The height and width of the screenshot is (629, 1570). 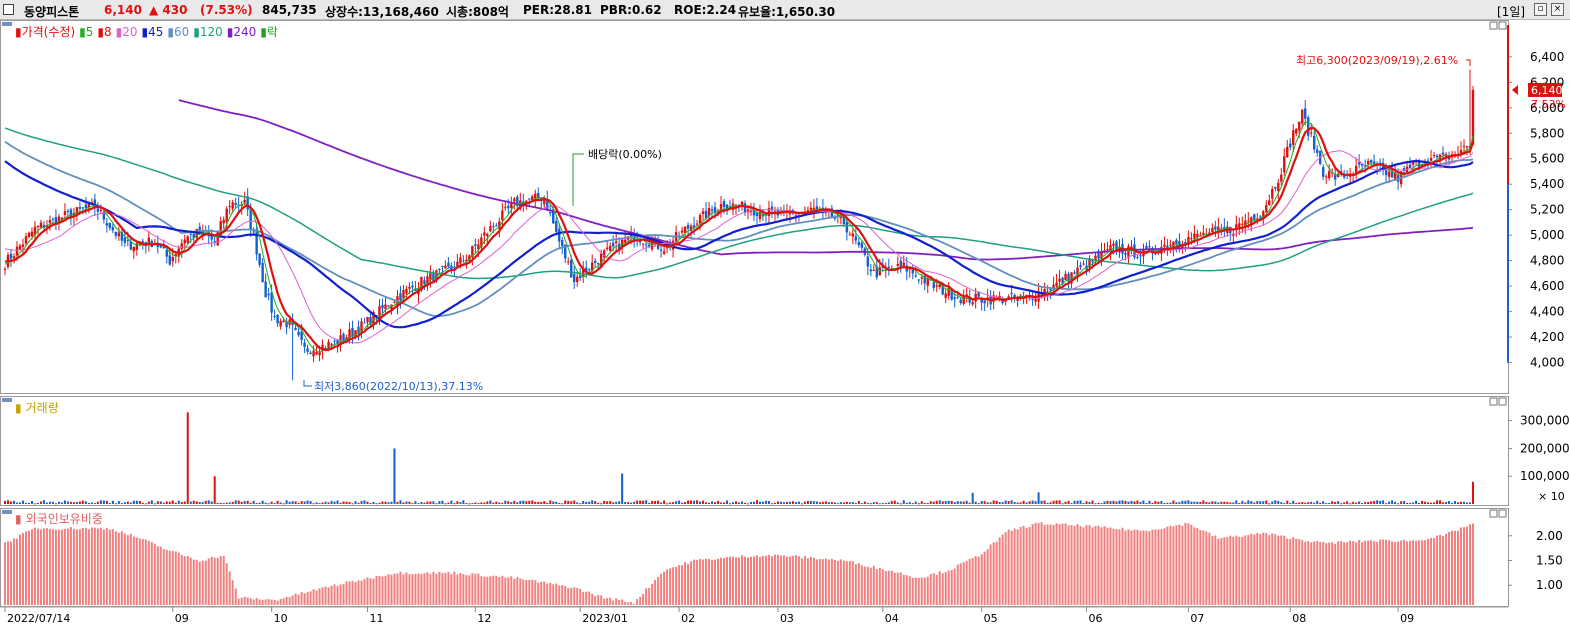 What do you see at coordinates (152, 32) in the screenshot?
I see `legend-item-4: ▮45` at bounding box center [152, 32].